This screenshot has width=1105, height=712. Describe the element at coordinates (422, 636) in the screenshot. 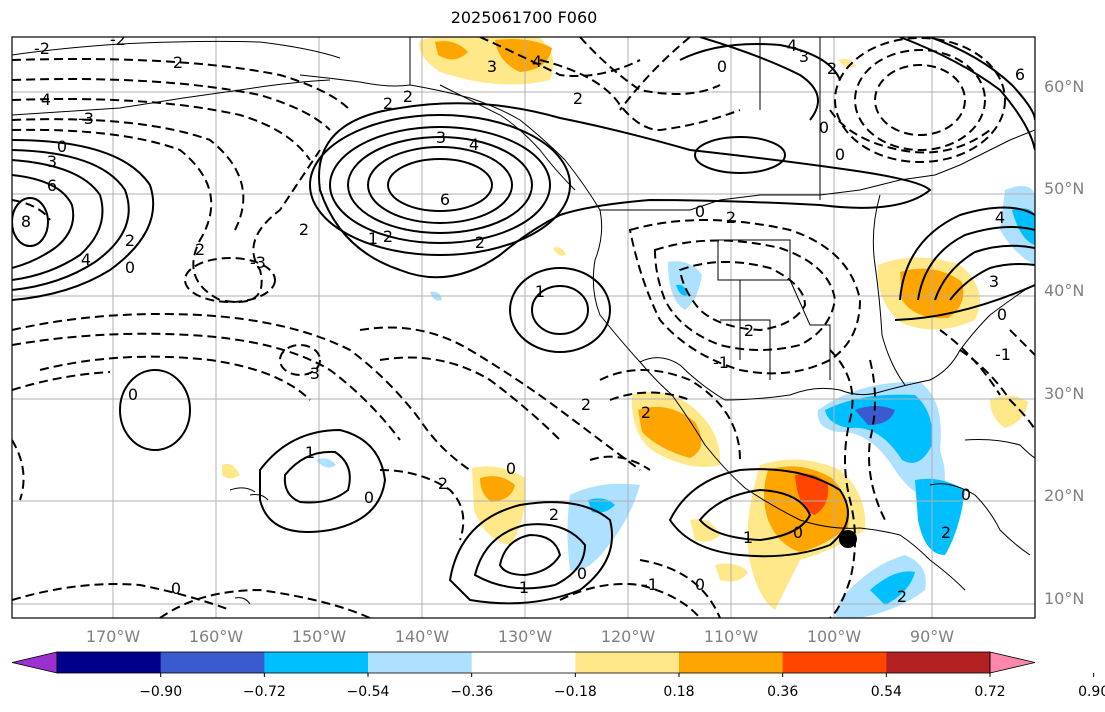

I see `lon-label: 140°W` at that location.